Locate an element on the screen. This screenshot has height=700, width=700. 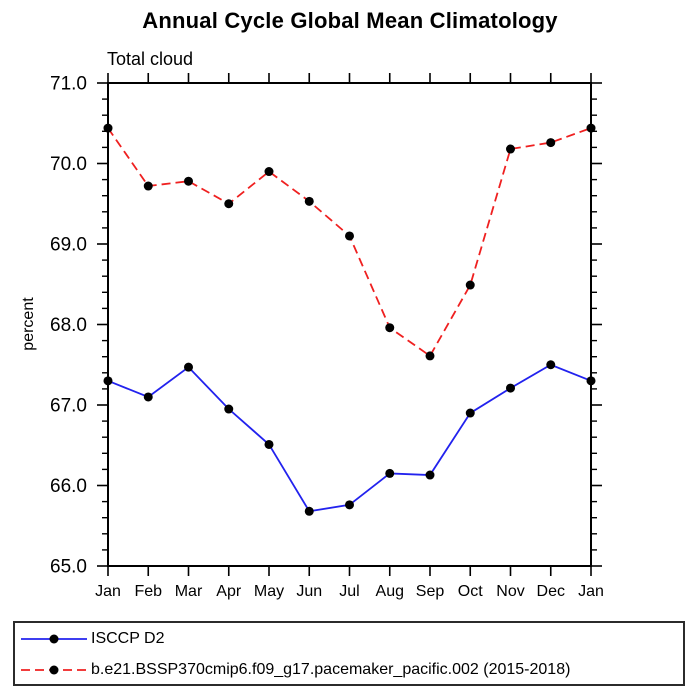
x-axis-tick-label: Oct is located at coordinates (470, 591).